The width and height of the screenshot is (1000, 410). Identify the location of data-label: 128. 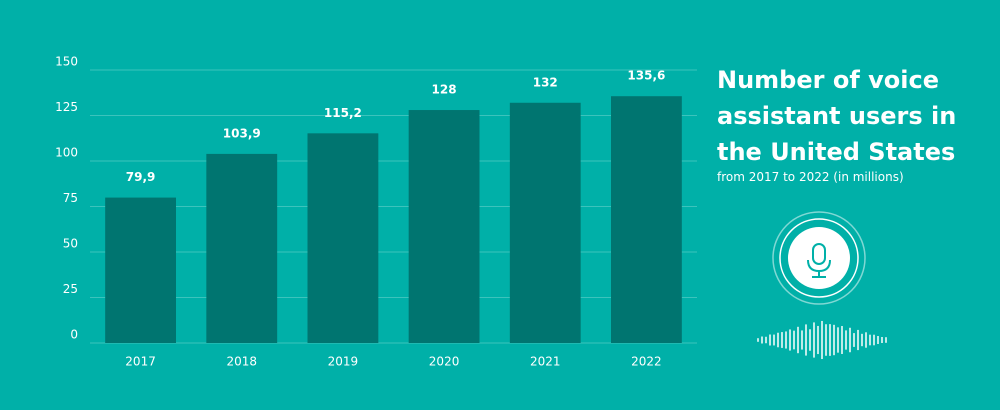
(444, 90).